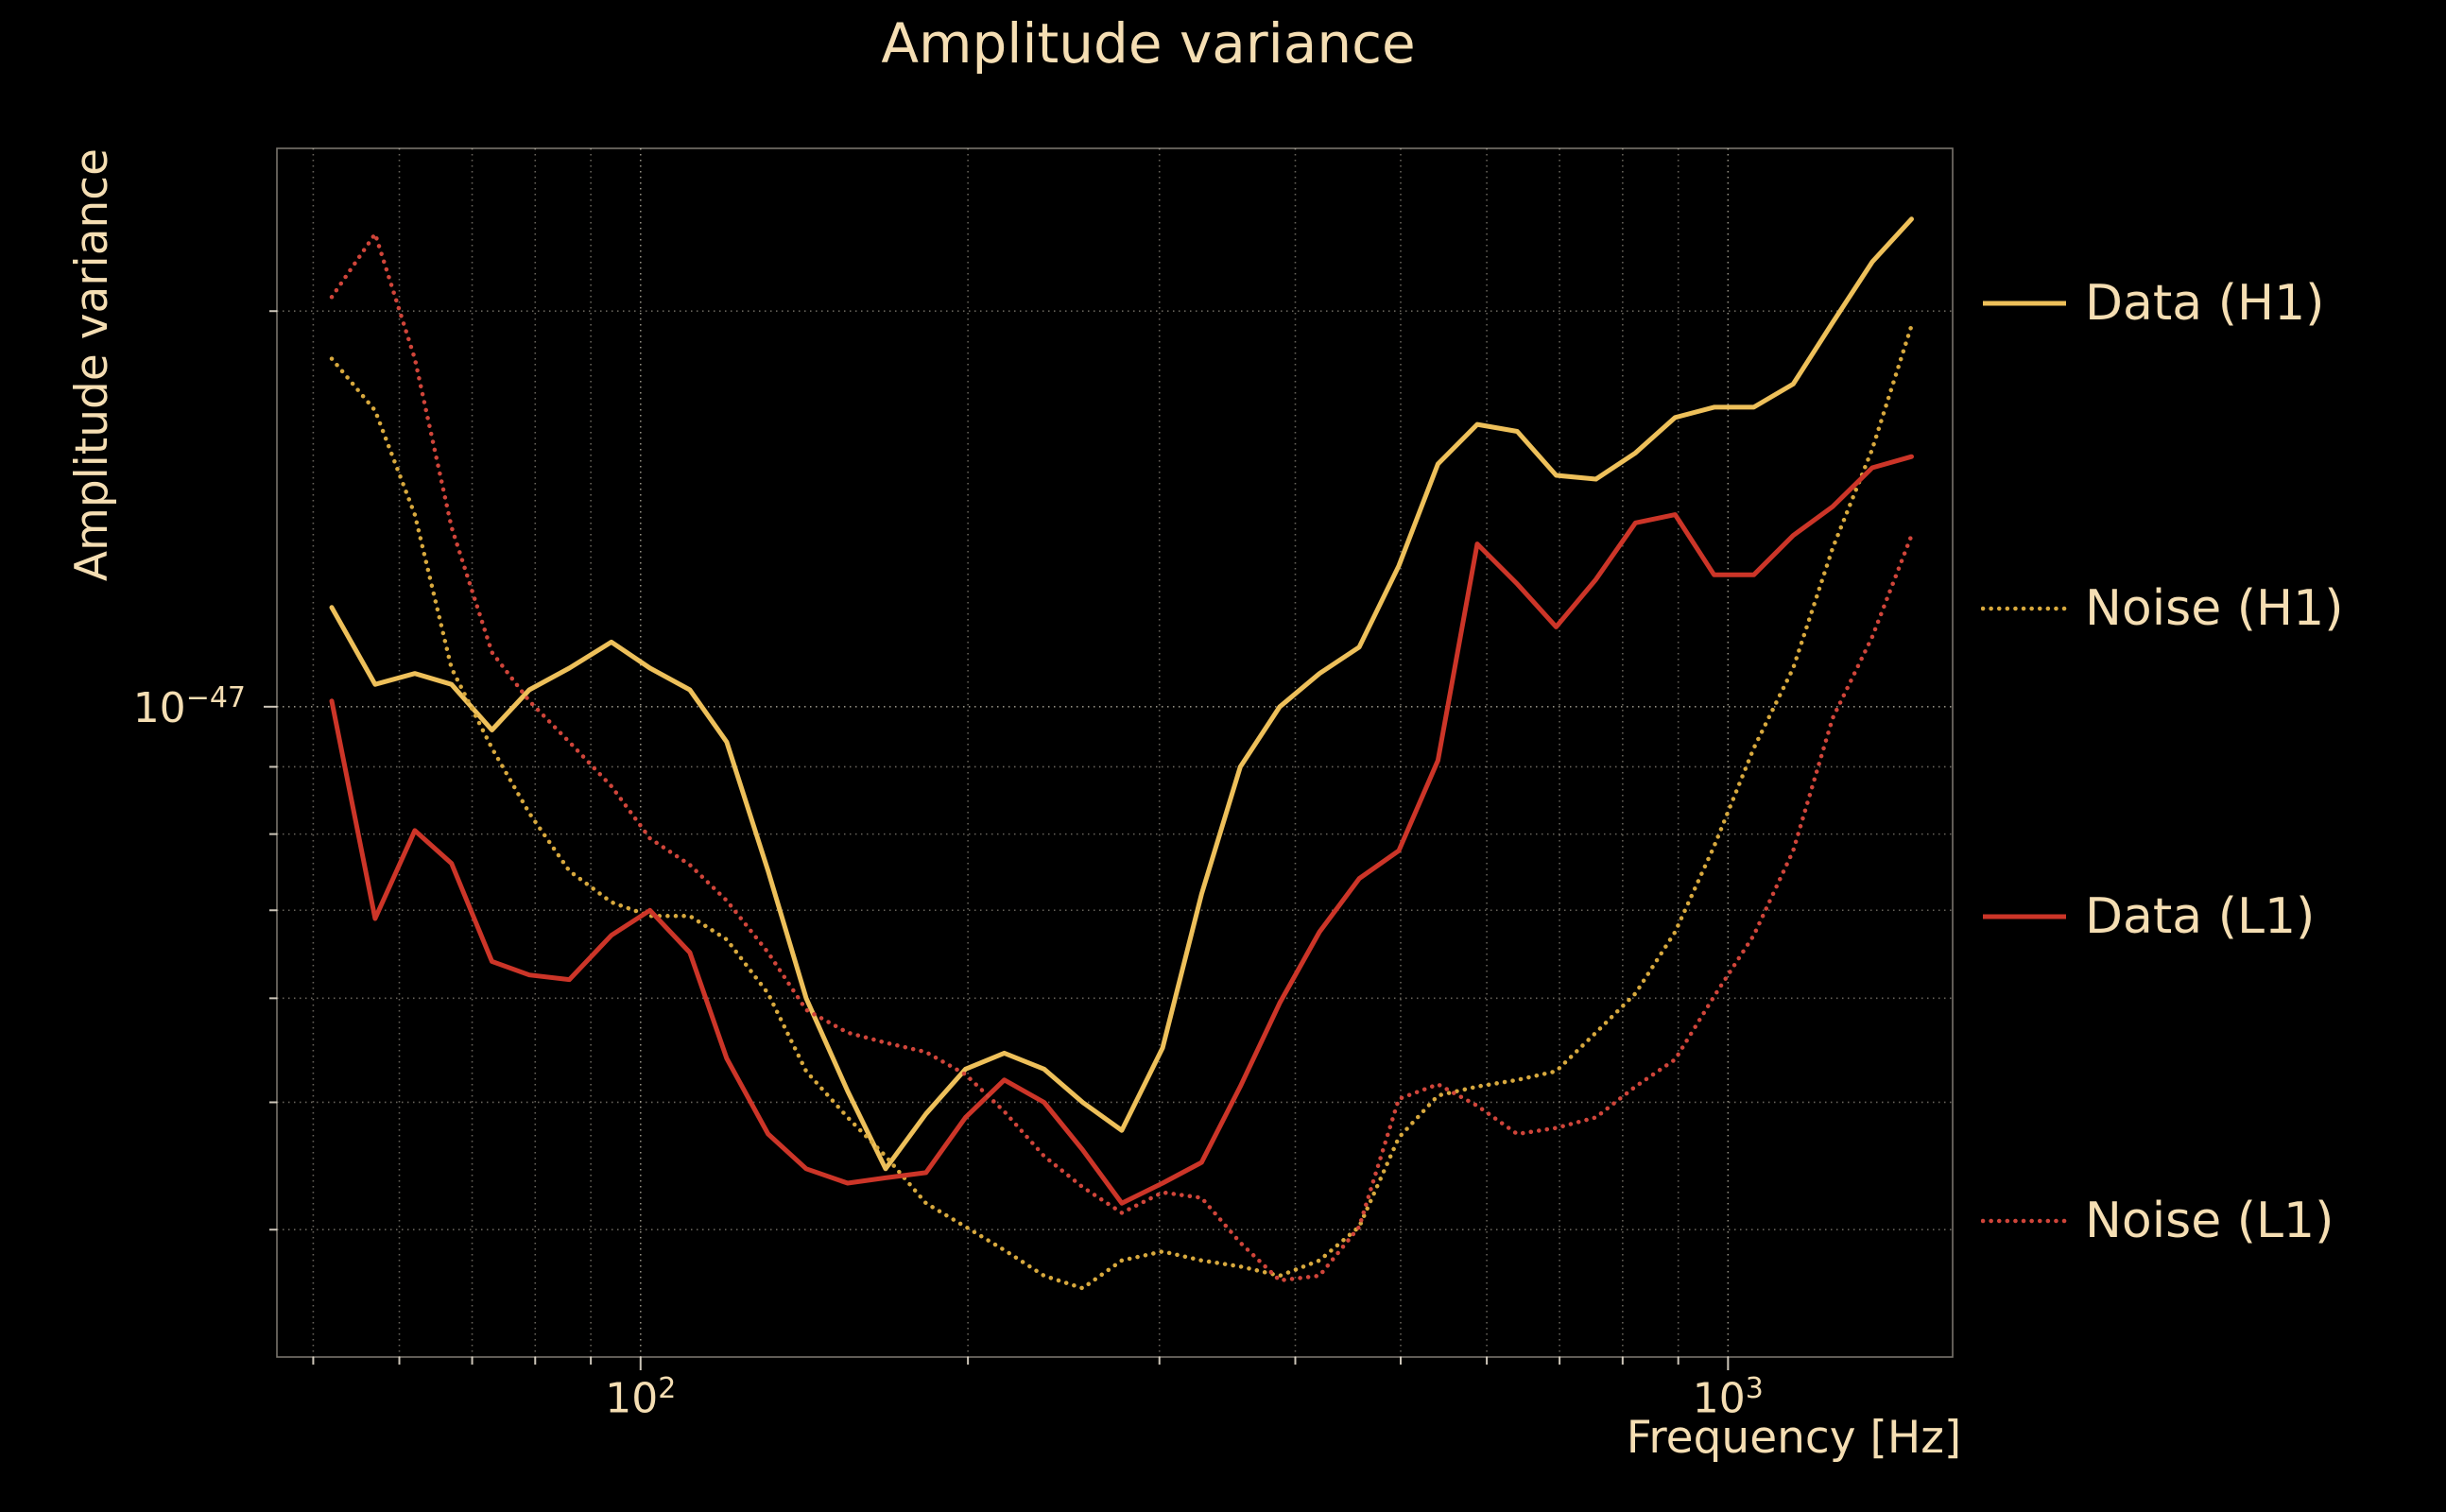 Image resolution: width=2446 pixels, height=1512 pixels. I want to click on x-tick-label-1000: 10³, so click(1728, 1397).